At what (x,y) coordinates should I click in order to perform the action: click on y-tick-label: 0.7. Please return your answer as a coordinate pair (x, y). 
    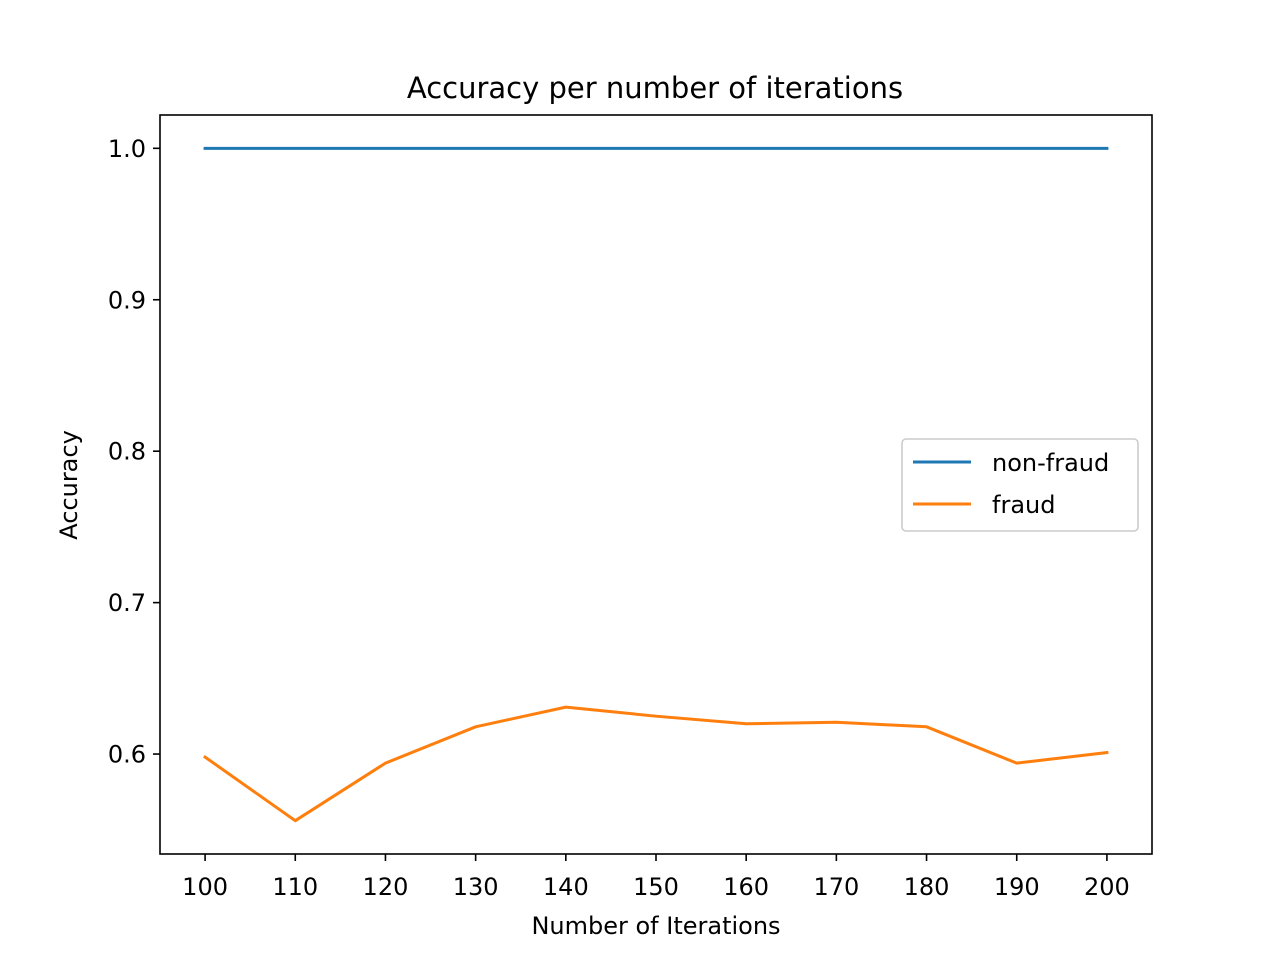
    Looking at the image, I should click on (127, 603).